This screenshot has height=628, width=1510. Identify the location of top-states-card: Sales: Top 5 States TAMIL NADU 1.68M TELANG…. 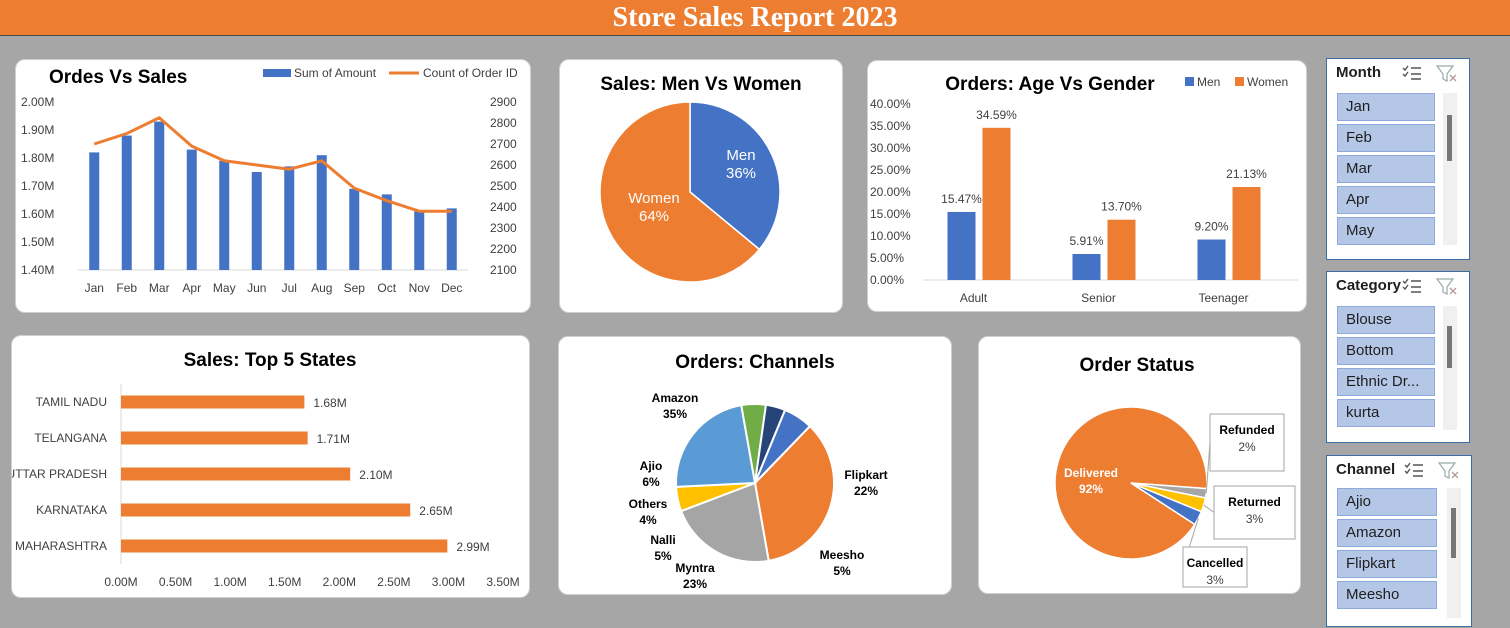
(268, 466).